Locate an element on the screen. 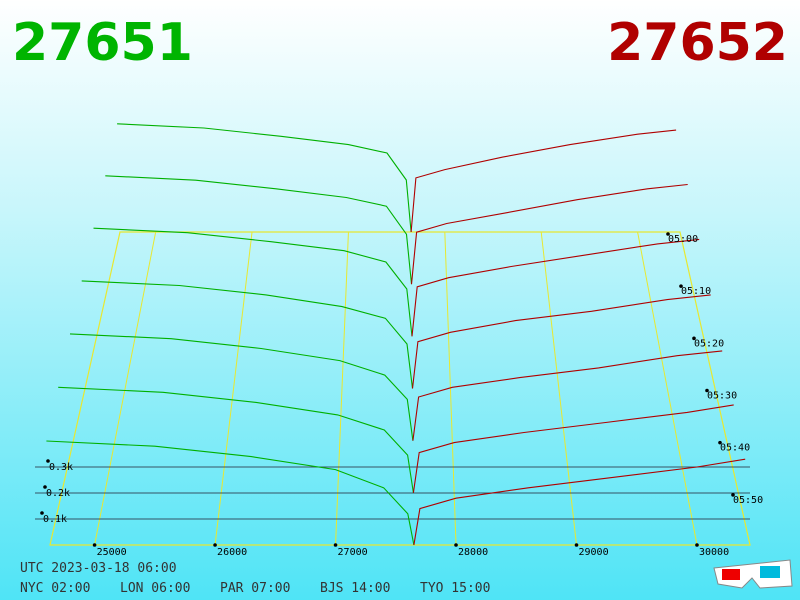 Image resolution: width=800 pixels, height=600 pixels. cyan-lens is located at coordinates (770, 572).